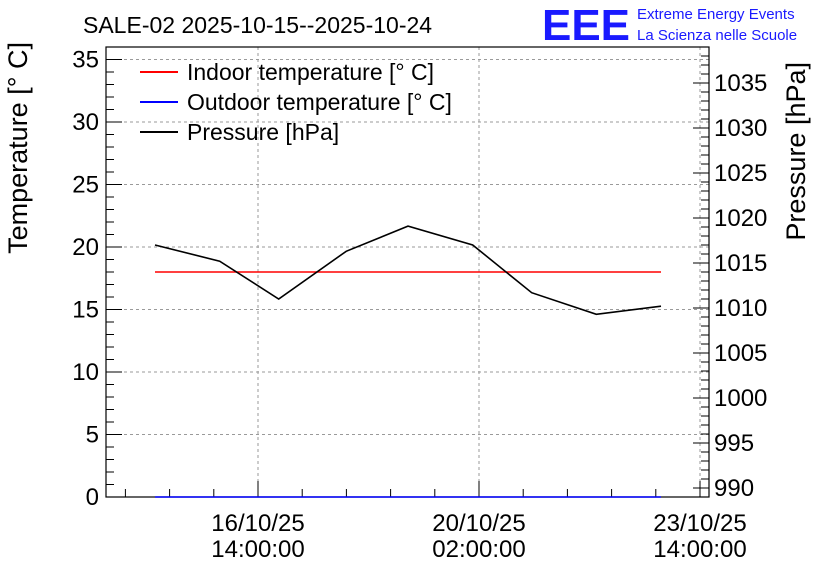  I want to click on y2-tick-label: 995, so click(734, 443).